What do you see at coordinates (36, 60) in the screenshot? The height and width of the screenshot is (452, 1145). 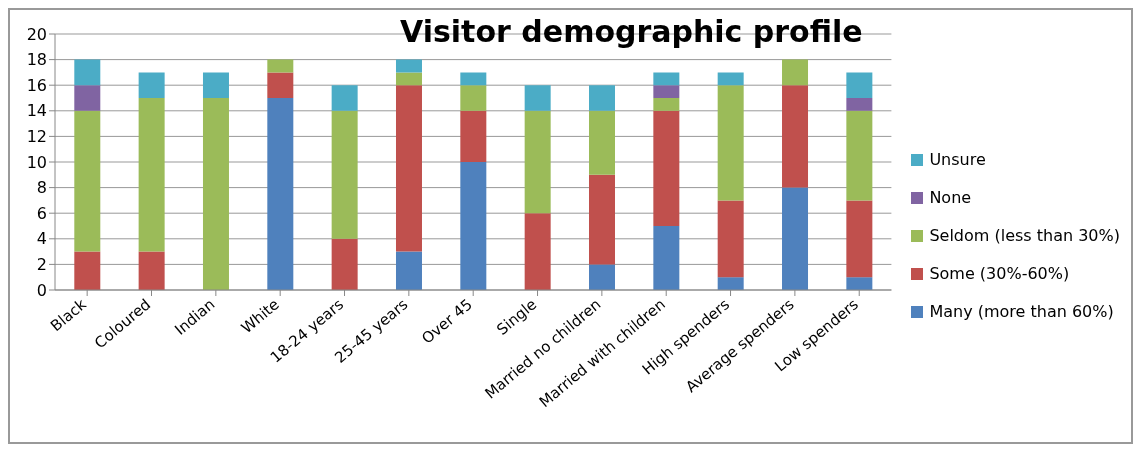 I see `y-tick-label: 18` at bounding box center [36, 60].